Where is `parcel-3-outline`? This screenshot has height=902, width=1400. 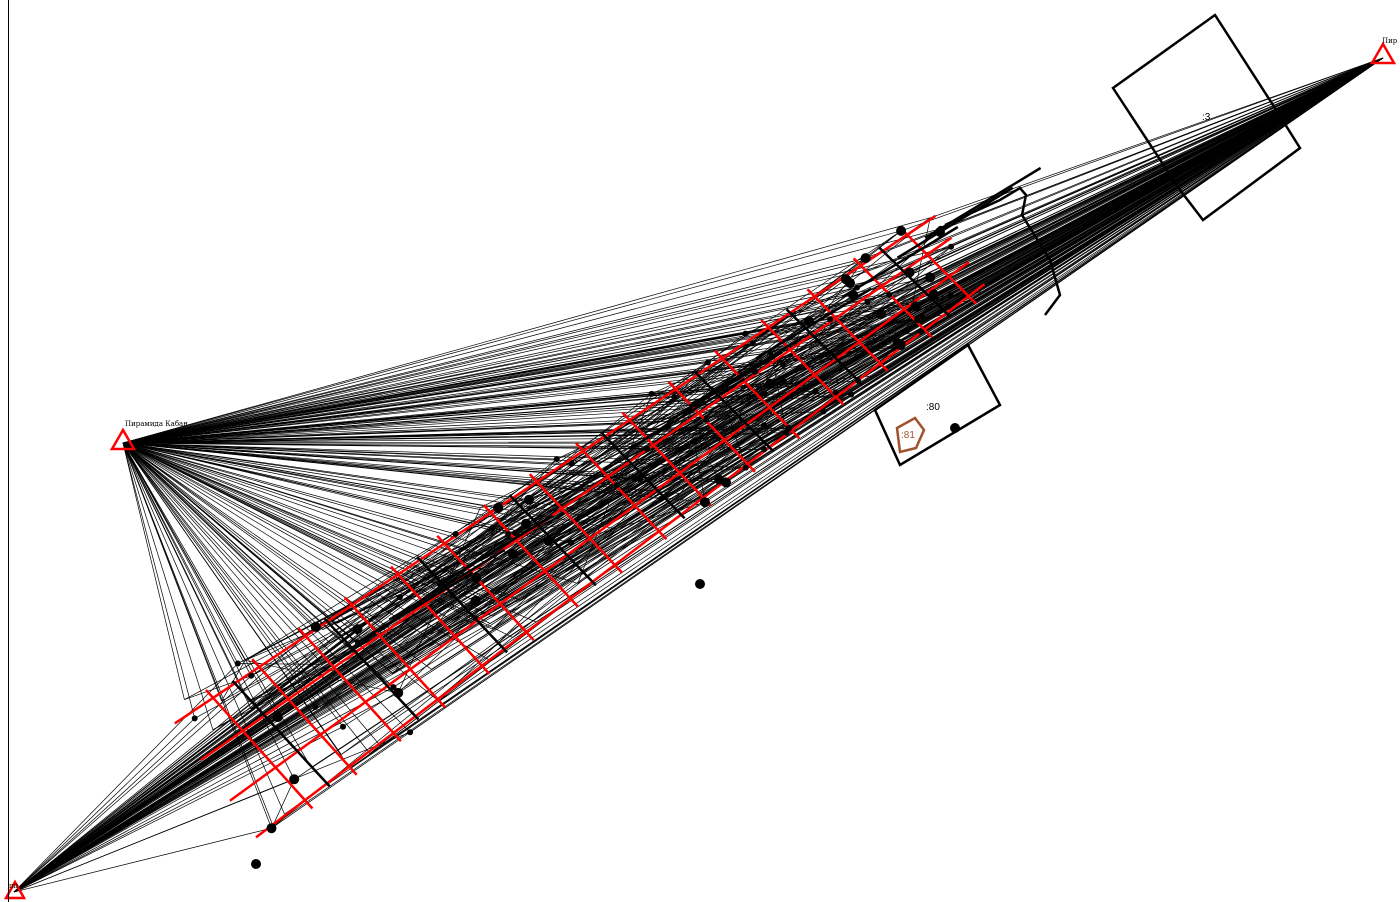 parcel-3-outline is located at coordinates (1206, 117).